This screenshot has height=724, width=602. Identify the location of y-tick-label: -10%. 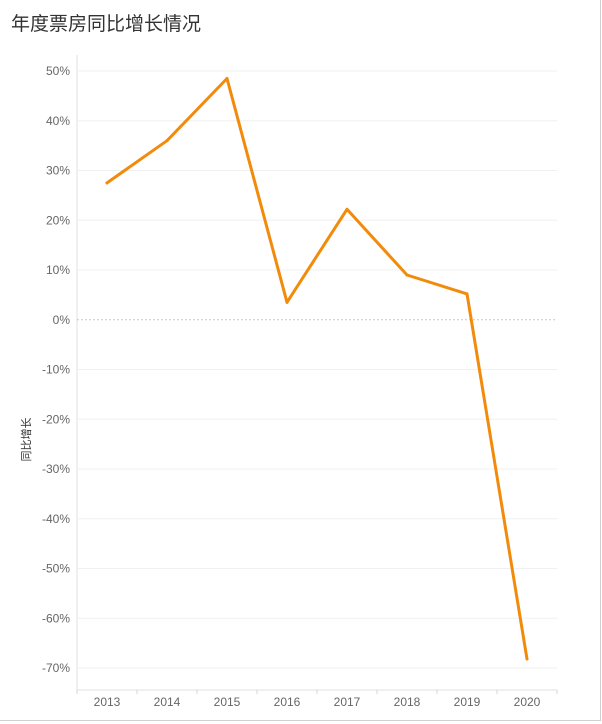
(56, 370).